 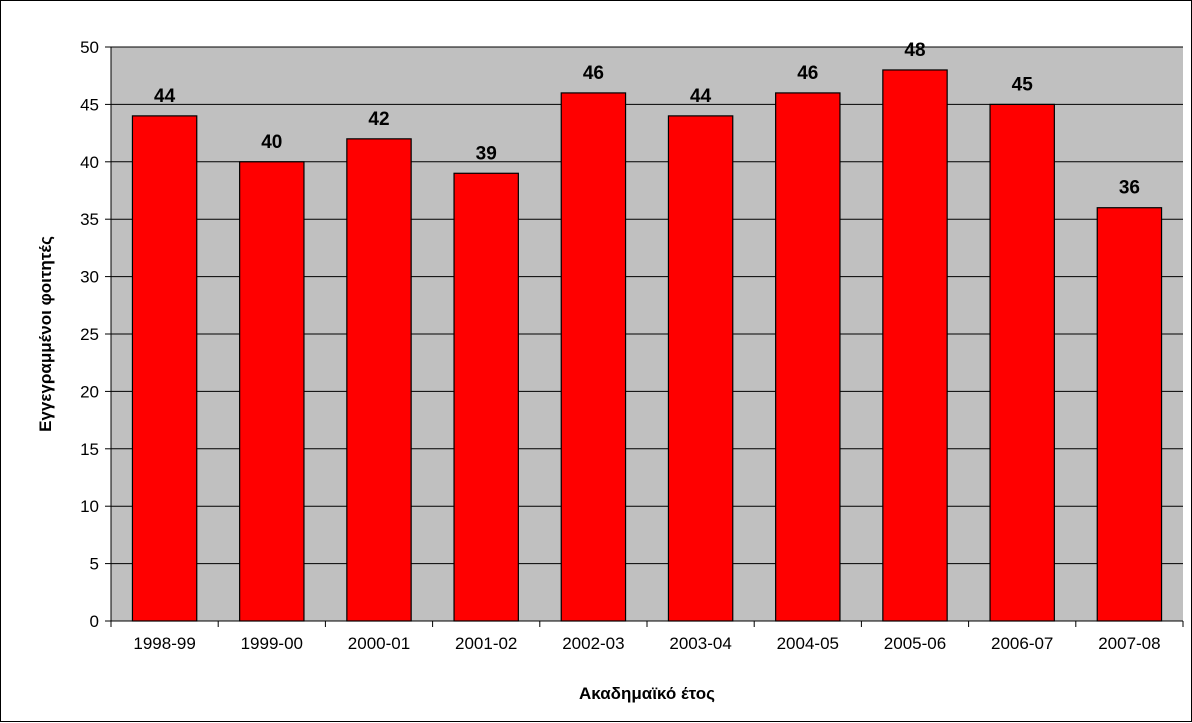 What do you see at coordinates (486, 153) in the screenshot?
I see `data-label: 39` at bounding box center [486, 153].